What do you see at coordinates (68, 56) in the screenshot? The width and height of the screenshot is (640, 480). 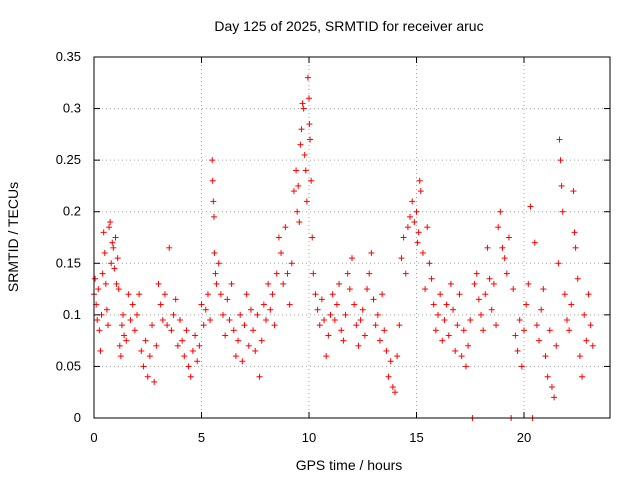 I see `y-tick-label: 0.35` at bounding box center [68, 56].